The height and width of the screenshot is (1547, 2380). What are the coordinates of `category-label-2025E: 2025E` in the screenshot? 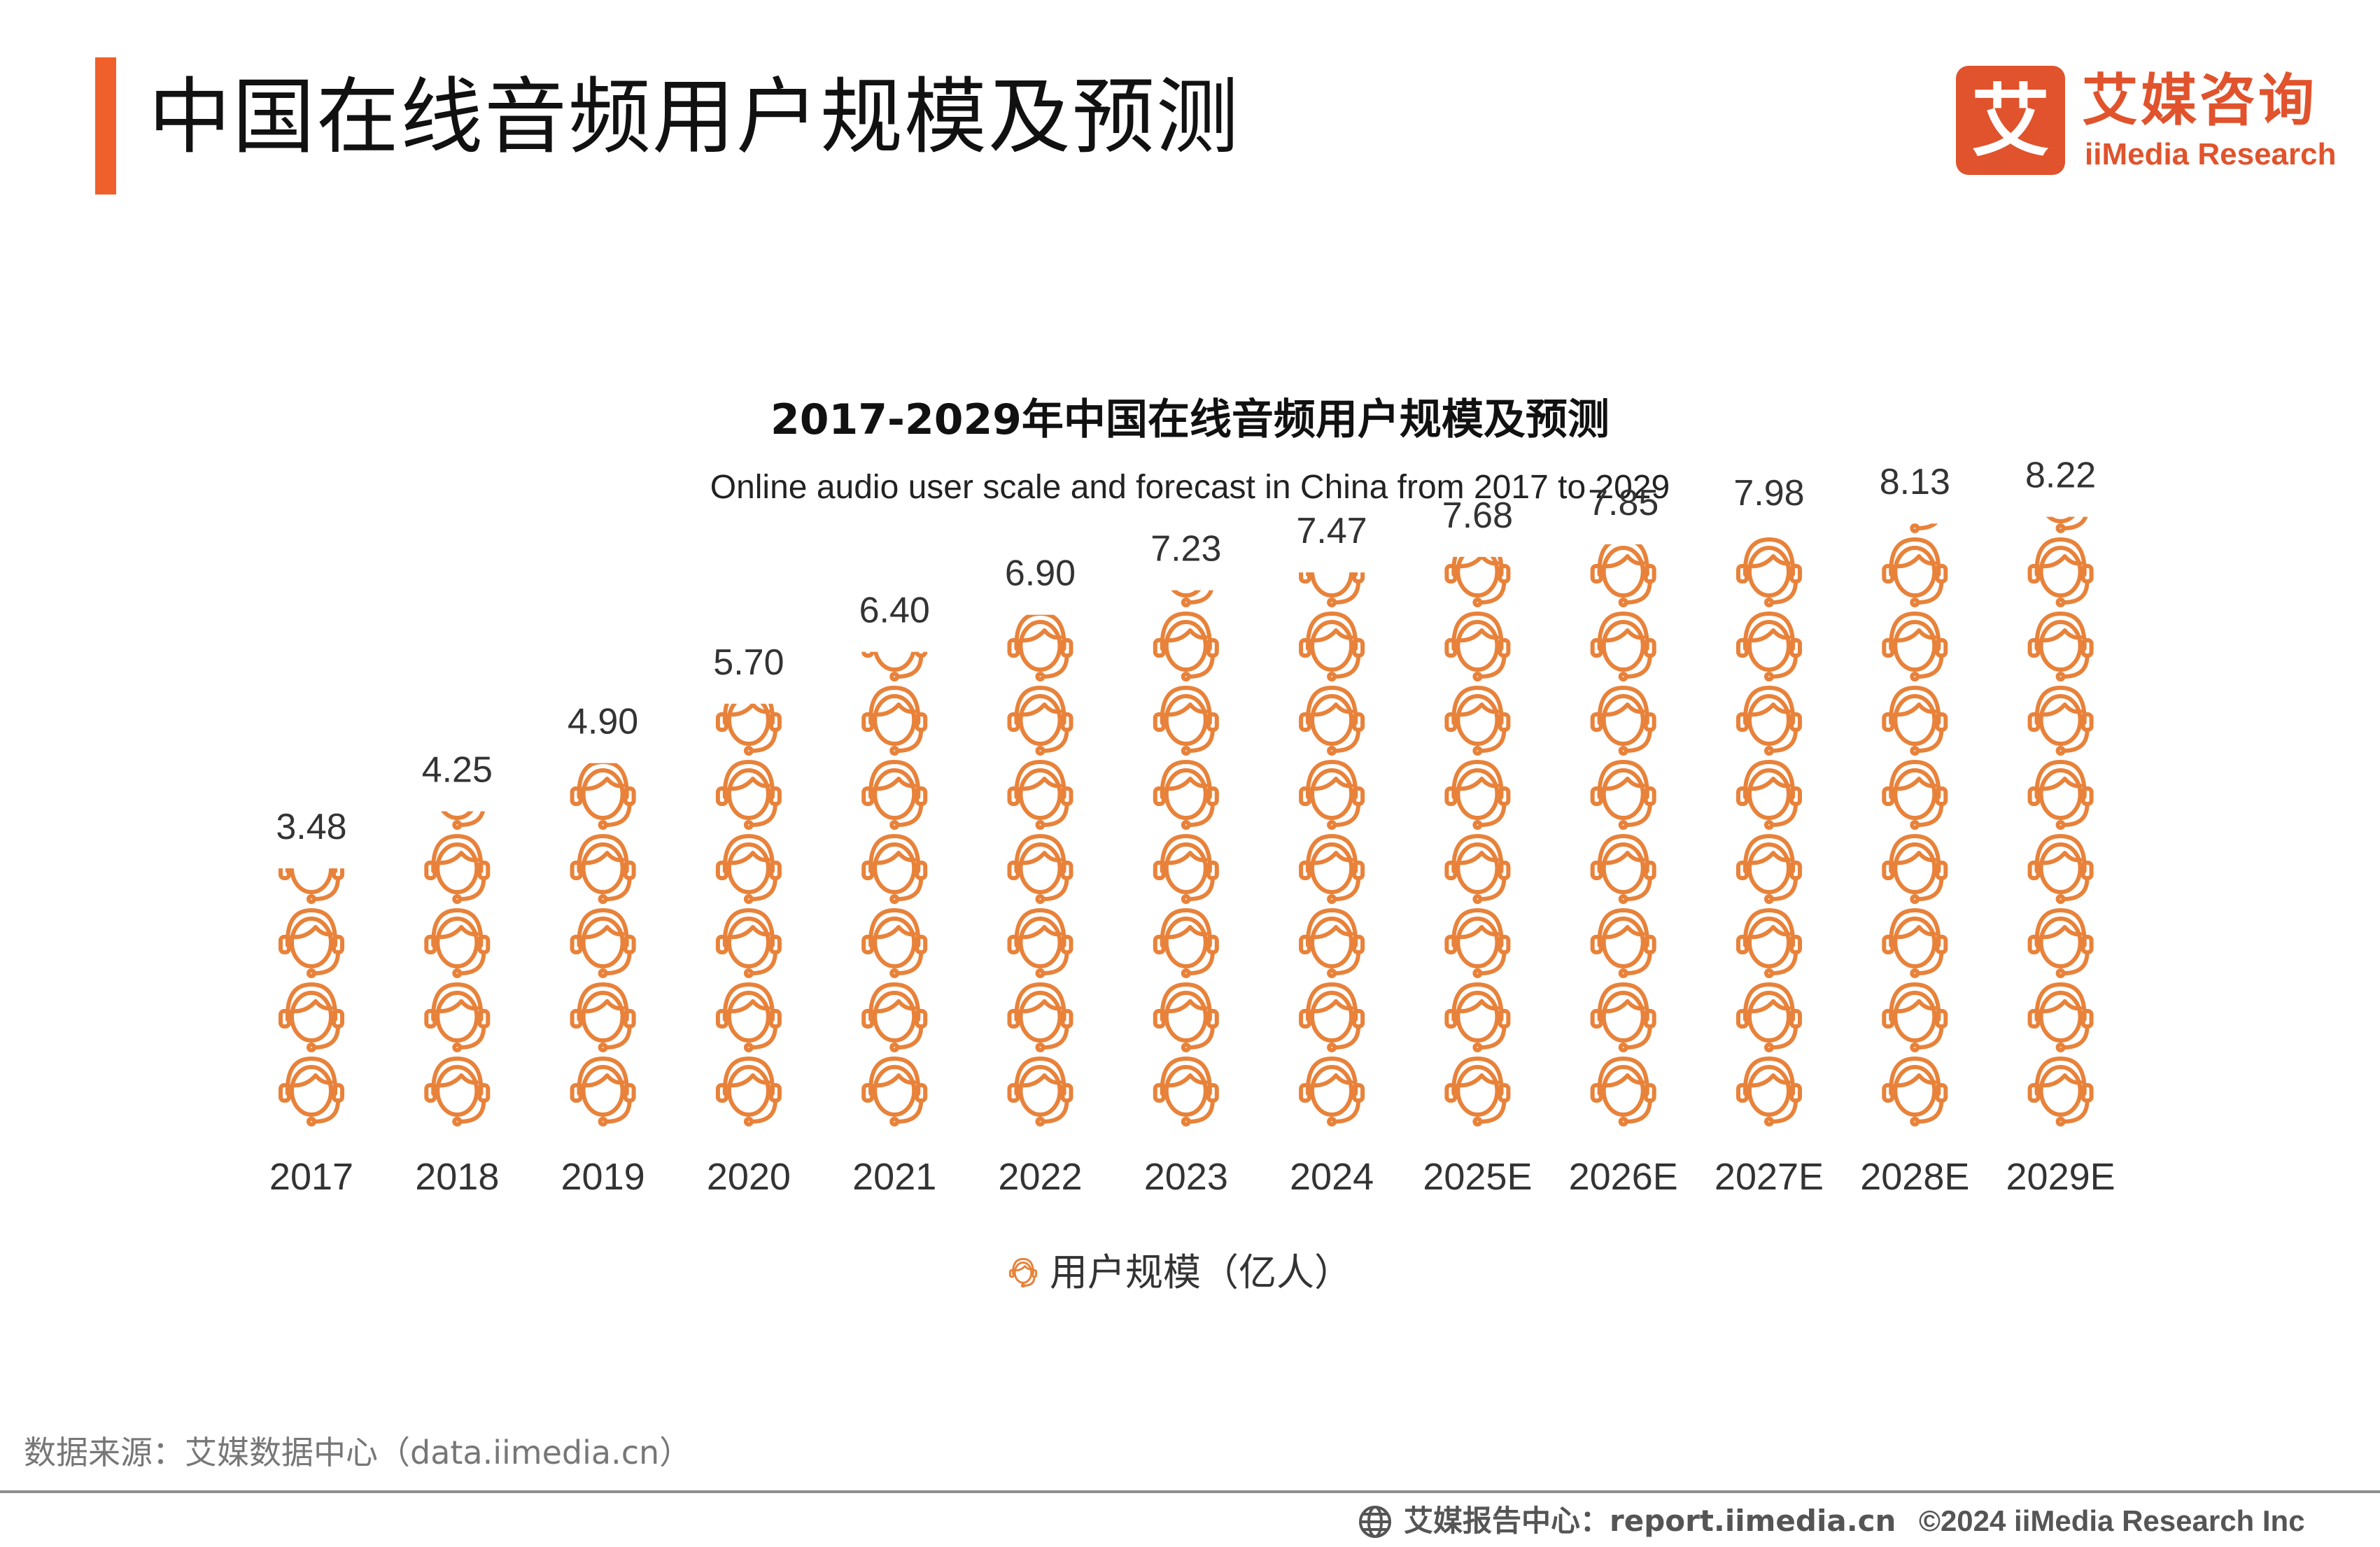 It's located at (1477, 1177).